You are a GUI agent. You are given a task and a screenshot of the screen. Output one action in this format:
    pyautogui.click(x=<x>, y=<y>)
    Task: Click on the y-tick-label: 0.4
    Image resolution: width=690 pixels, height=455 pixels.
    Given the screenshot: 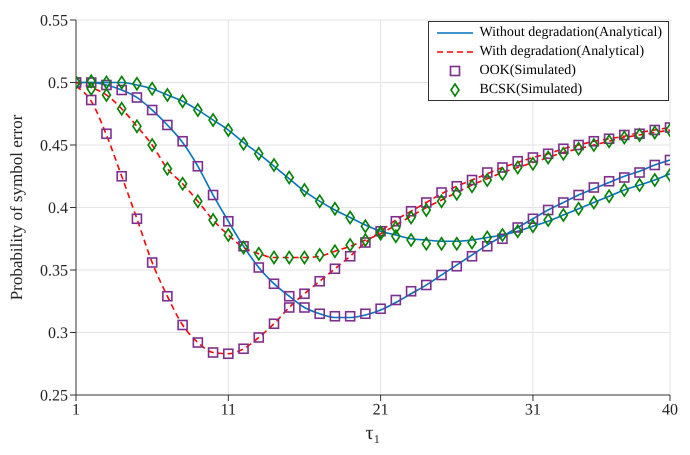 What is the action you would take?
    pyautogui.click(x=58, y=209)
    